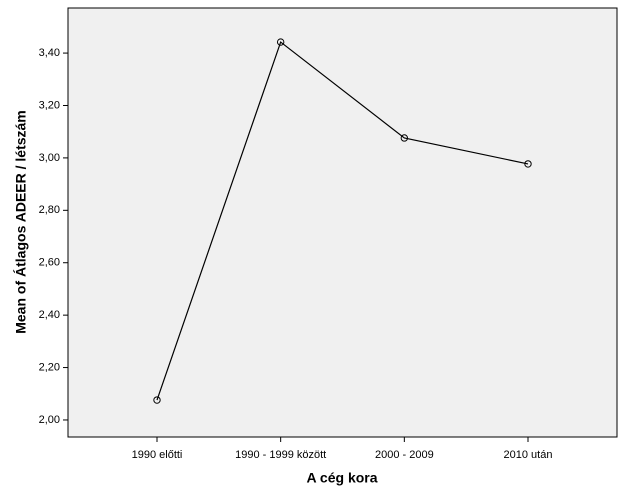  I want to click on y-tick-label: 2,40, so click(49, 315).